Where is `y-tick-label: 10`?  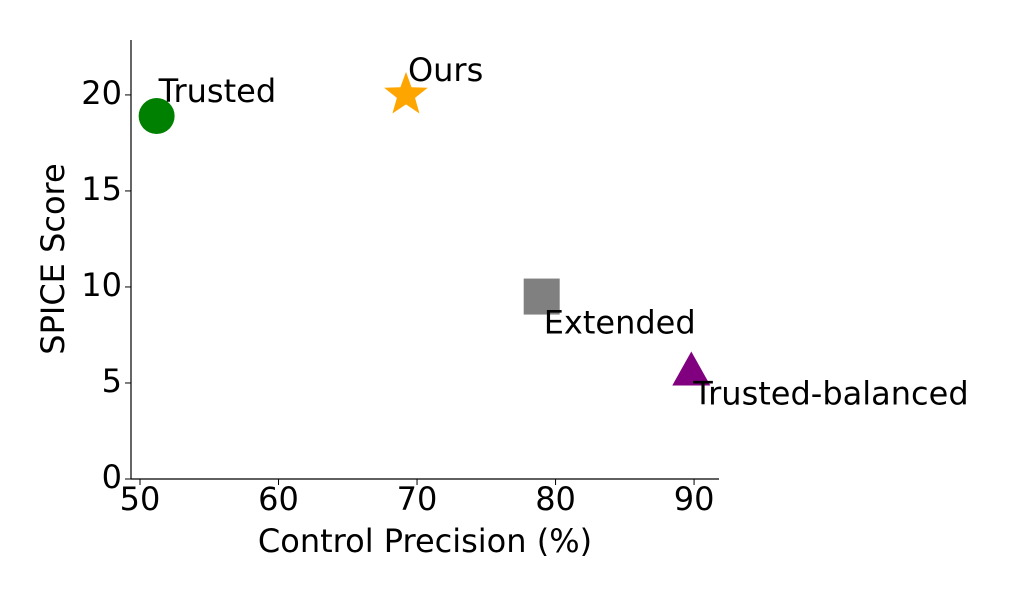
y-tick-label: 10 is located at coordinates (101, 285).